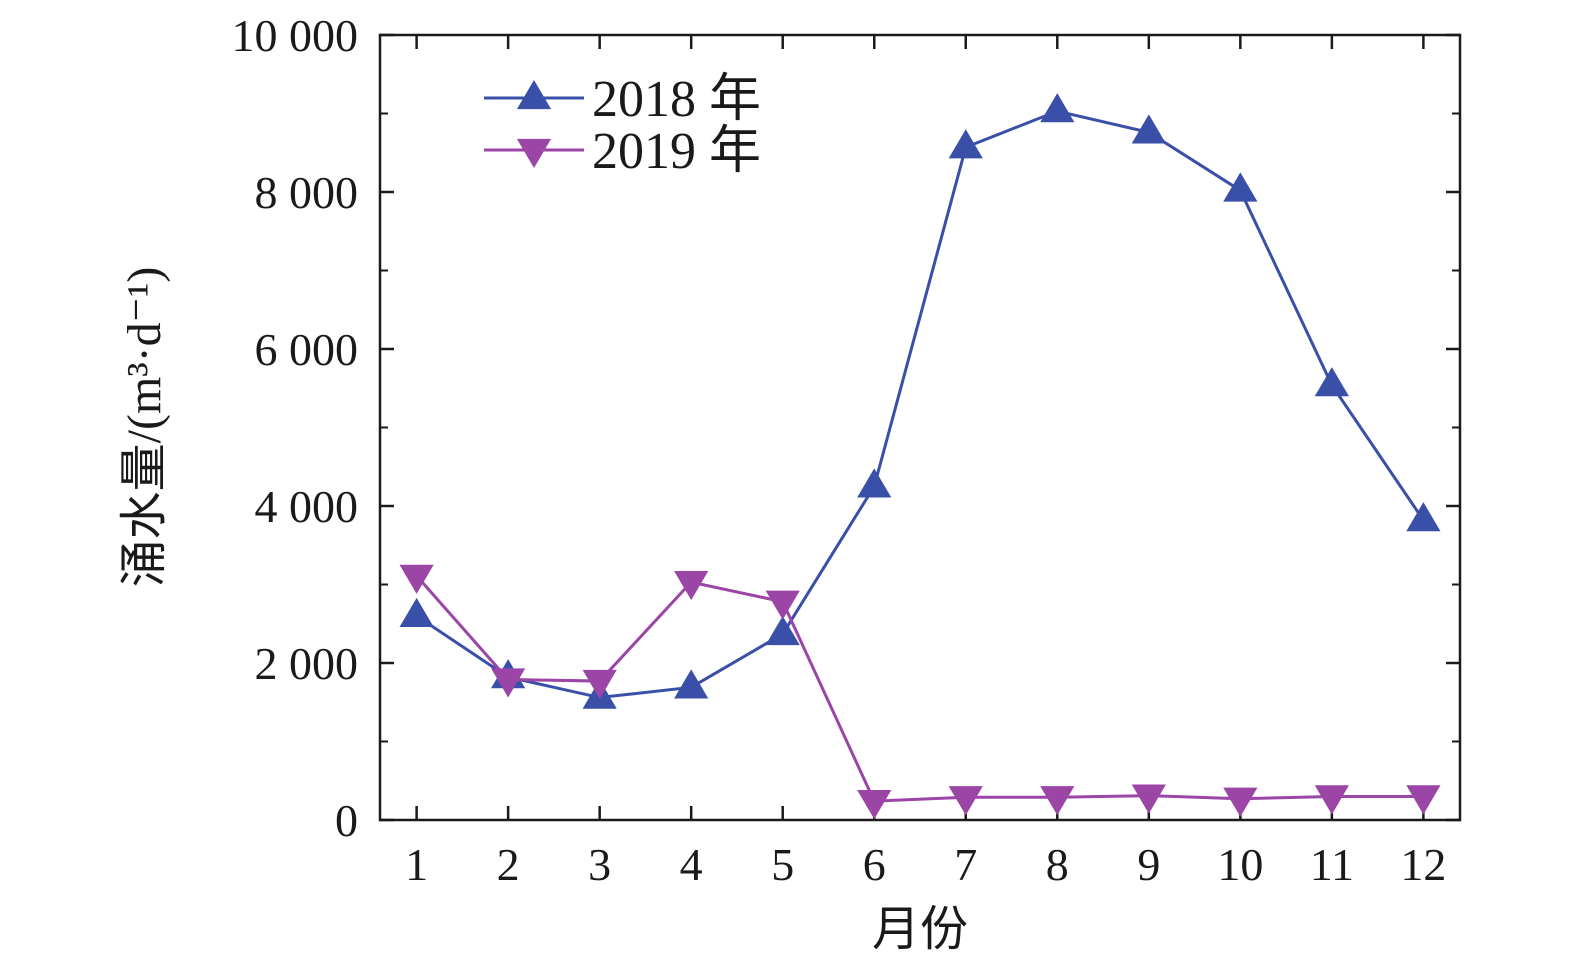 The height and width of the screenshot is (974, 1575). What do you see at coordinates (599, 864) in the screenshot?
I see `x-tick-label: 3` at bounding box center [599, 864].